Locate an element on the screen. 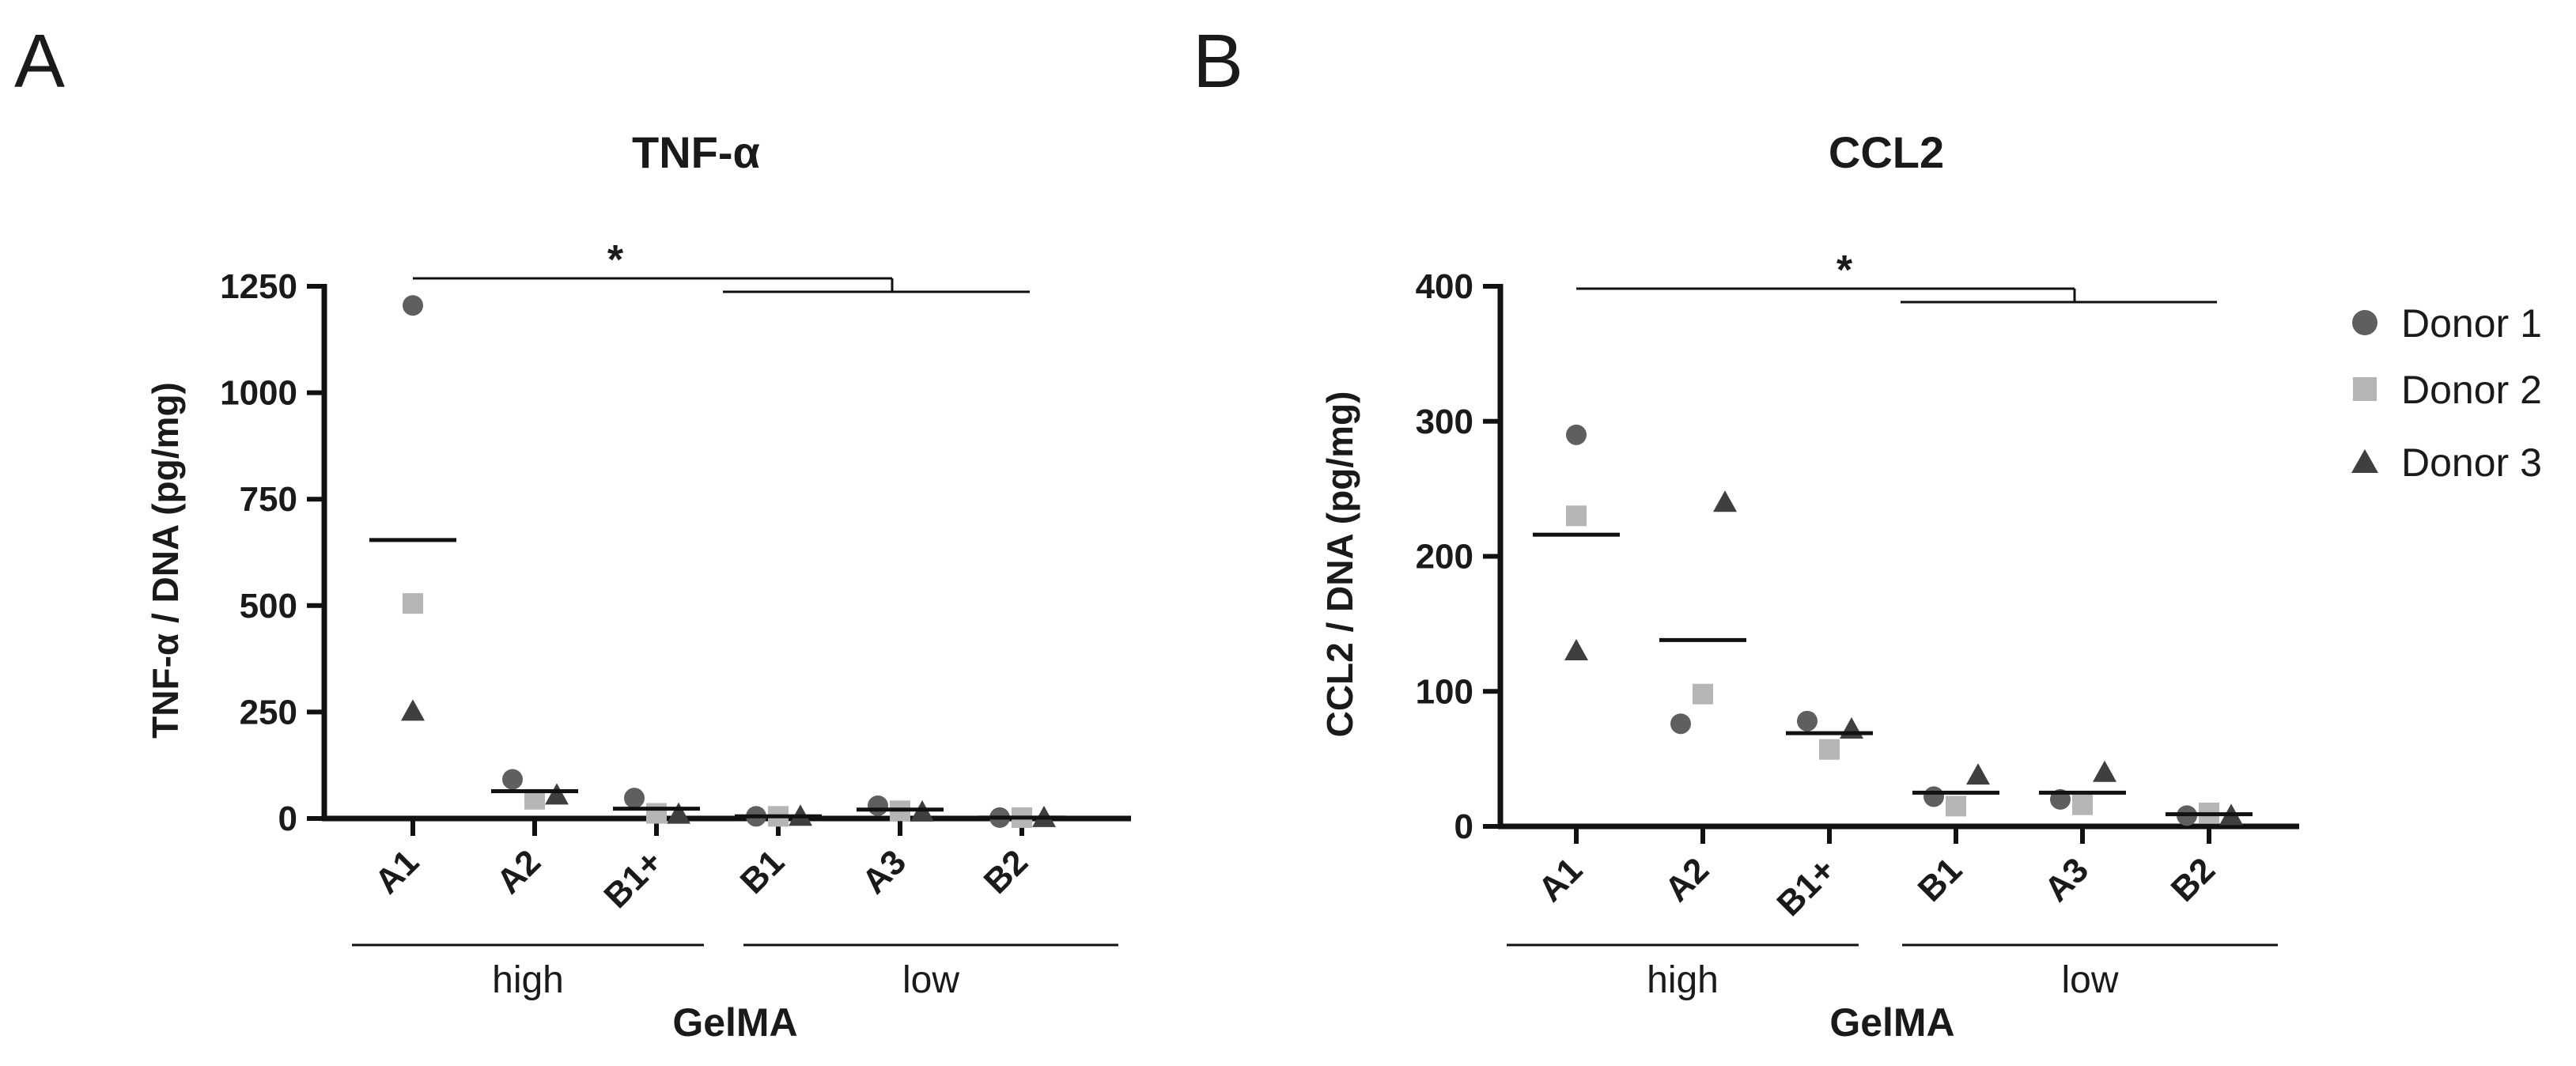  legend-marker-square-icon is located at coordinates (2365, 389).